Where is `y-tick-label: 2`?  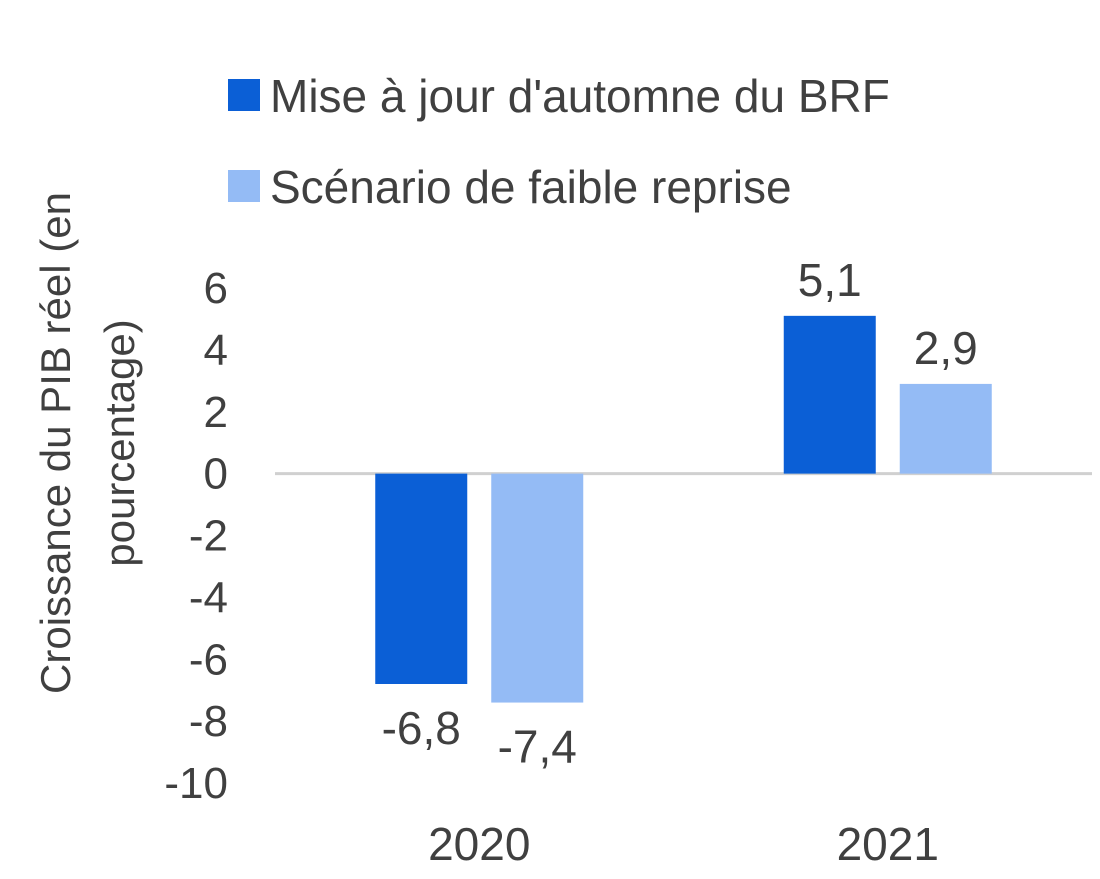 y-tick-label: 2 is located at coordinates (216, 412).